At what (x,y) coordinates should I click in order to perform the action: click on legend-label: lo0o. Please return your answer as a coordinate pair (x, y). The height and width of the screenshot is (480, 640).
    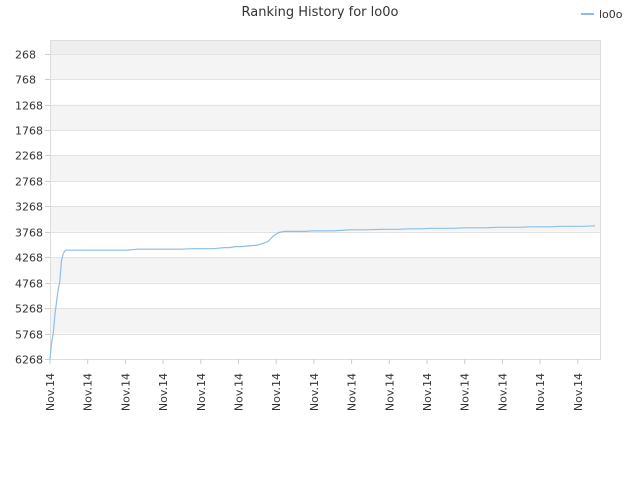
    Looking at the image, I should click on (611, 14).